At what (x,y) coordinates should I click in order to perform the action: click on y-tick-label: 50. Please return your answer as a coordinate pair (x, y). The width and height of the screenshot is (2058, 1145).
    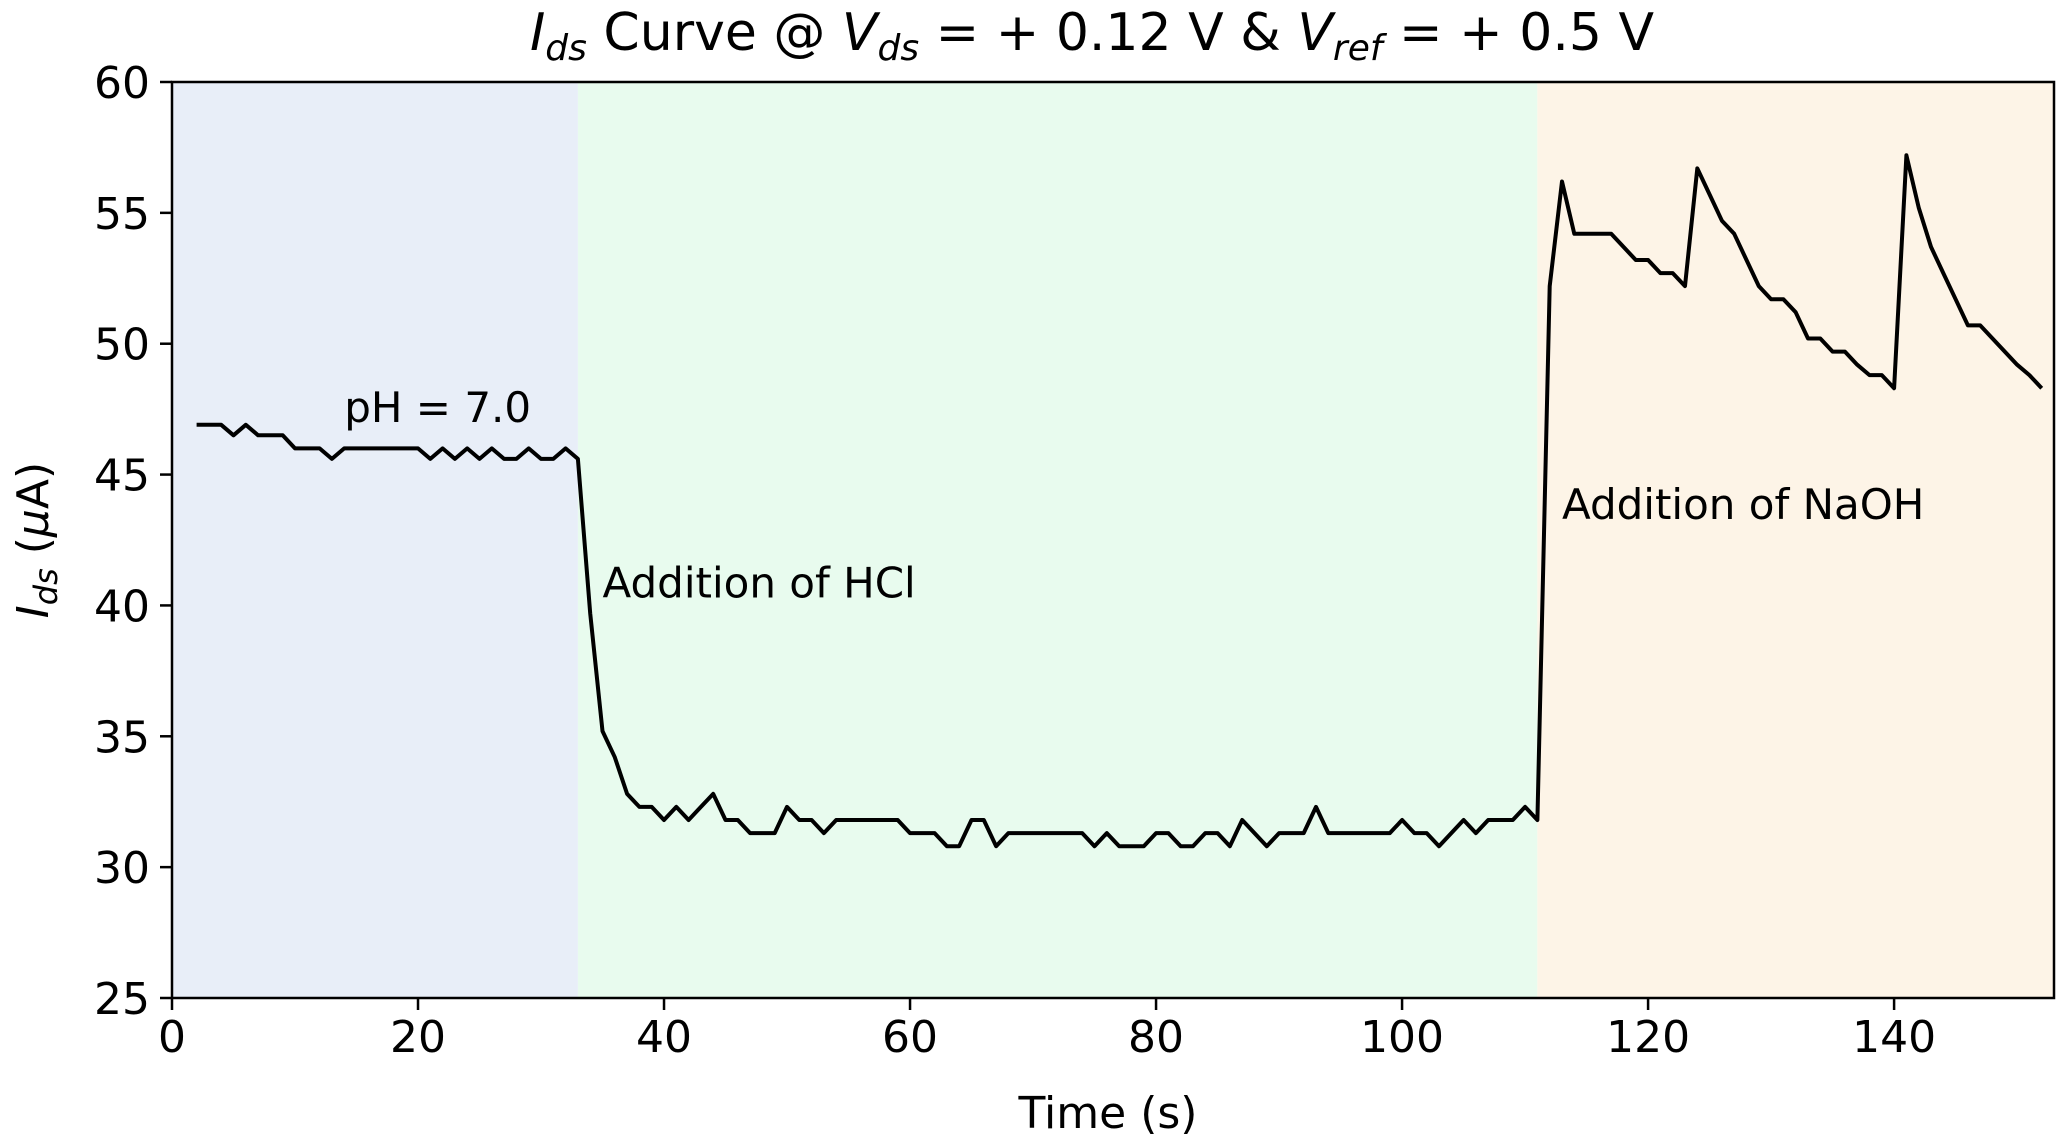
    Looking at the image, I should click on (122, 345).